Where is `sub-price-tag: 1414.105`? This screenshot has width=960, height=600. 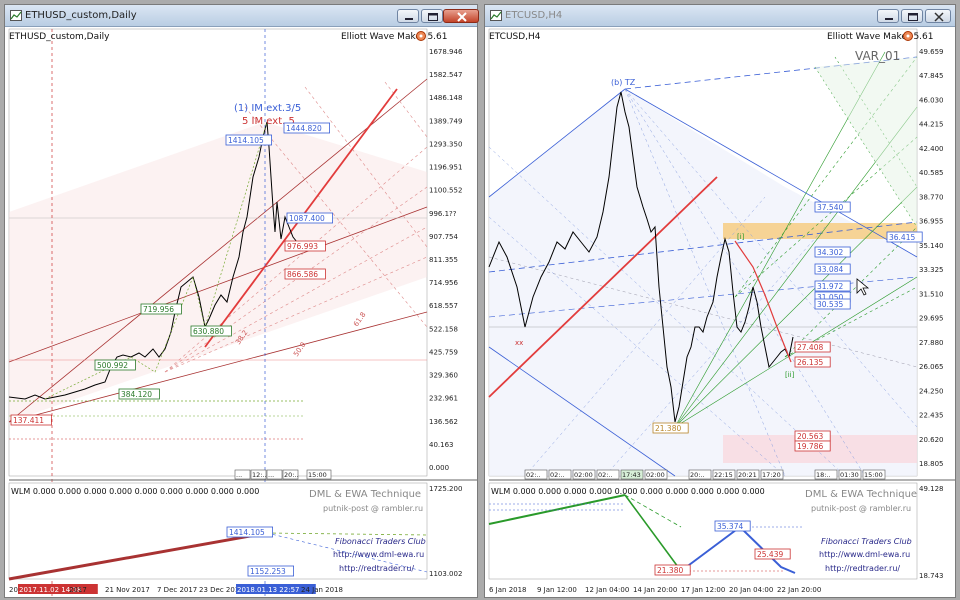
sub-price-tag: 1414.105 is located at coordinates (249, 532).